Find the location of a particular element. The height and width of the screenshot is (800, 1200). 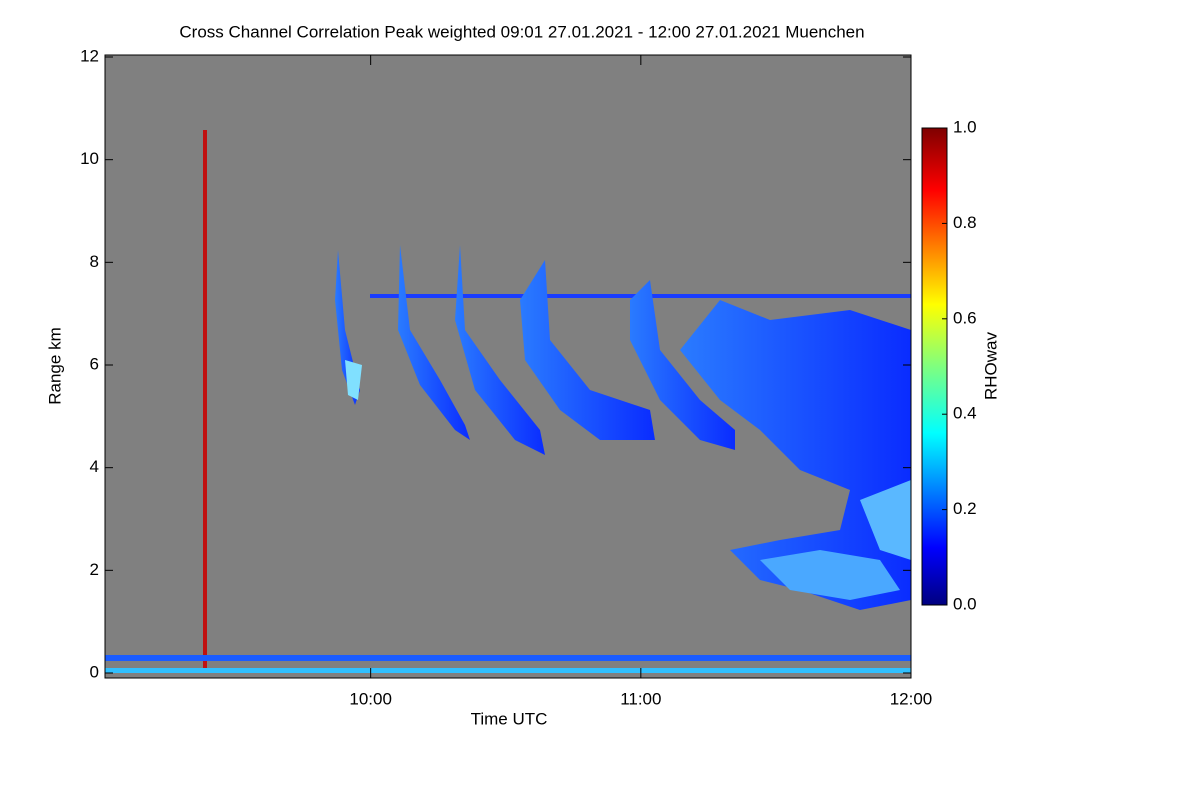

y-tick-label: 4 is located at coordinates (94, 466).